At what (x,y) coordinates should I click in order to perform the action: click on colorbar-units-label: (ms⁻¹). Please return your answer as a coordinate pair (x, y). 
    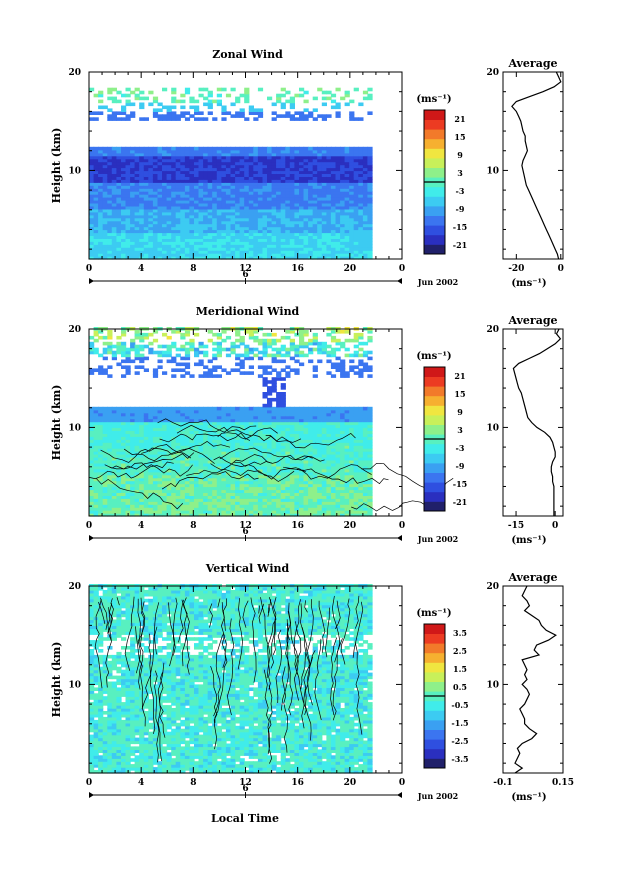
    Looking at the image, I should click on (433, 99).